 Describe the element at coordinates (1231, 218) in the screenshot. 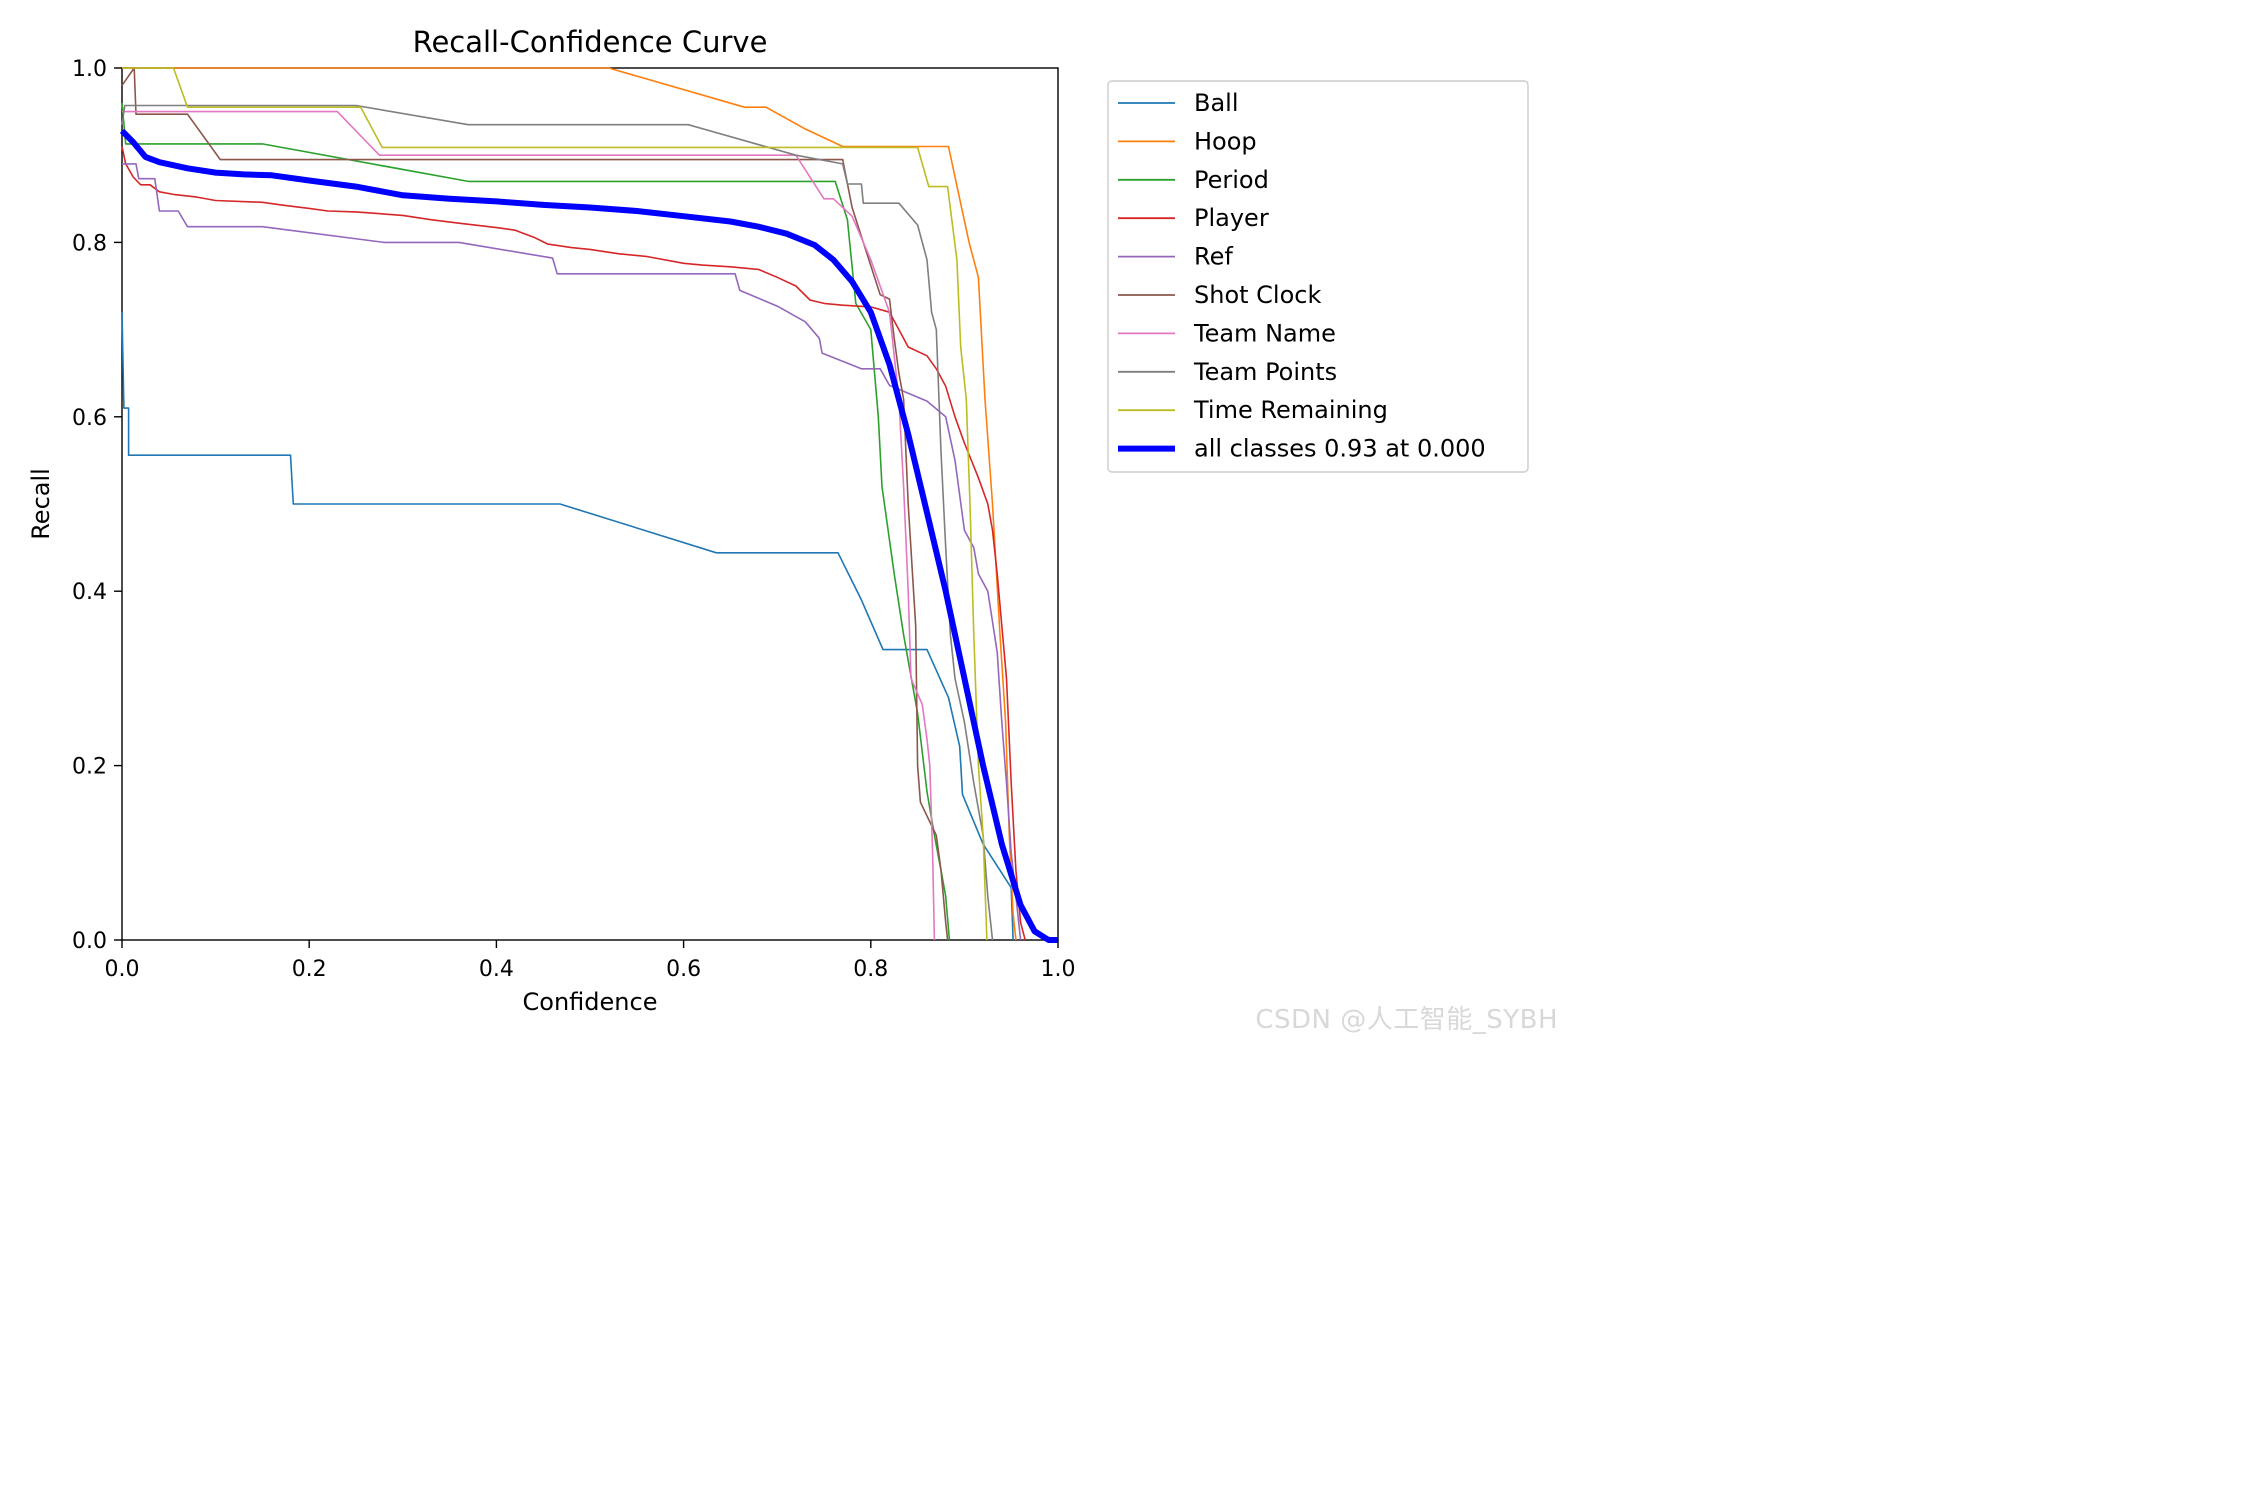

I see `legend-label: Player` at that location.